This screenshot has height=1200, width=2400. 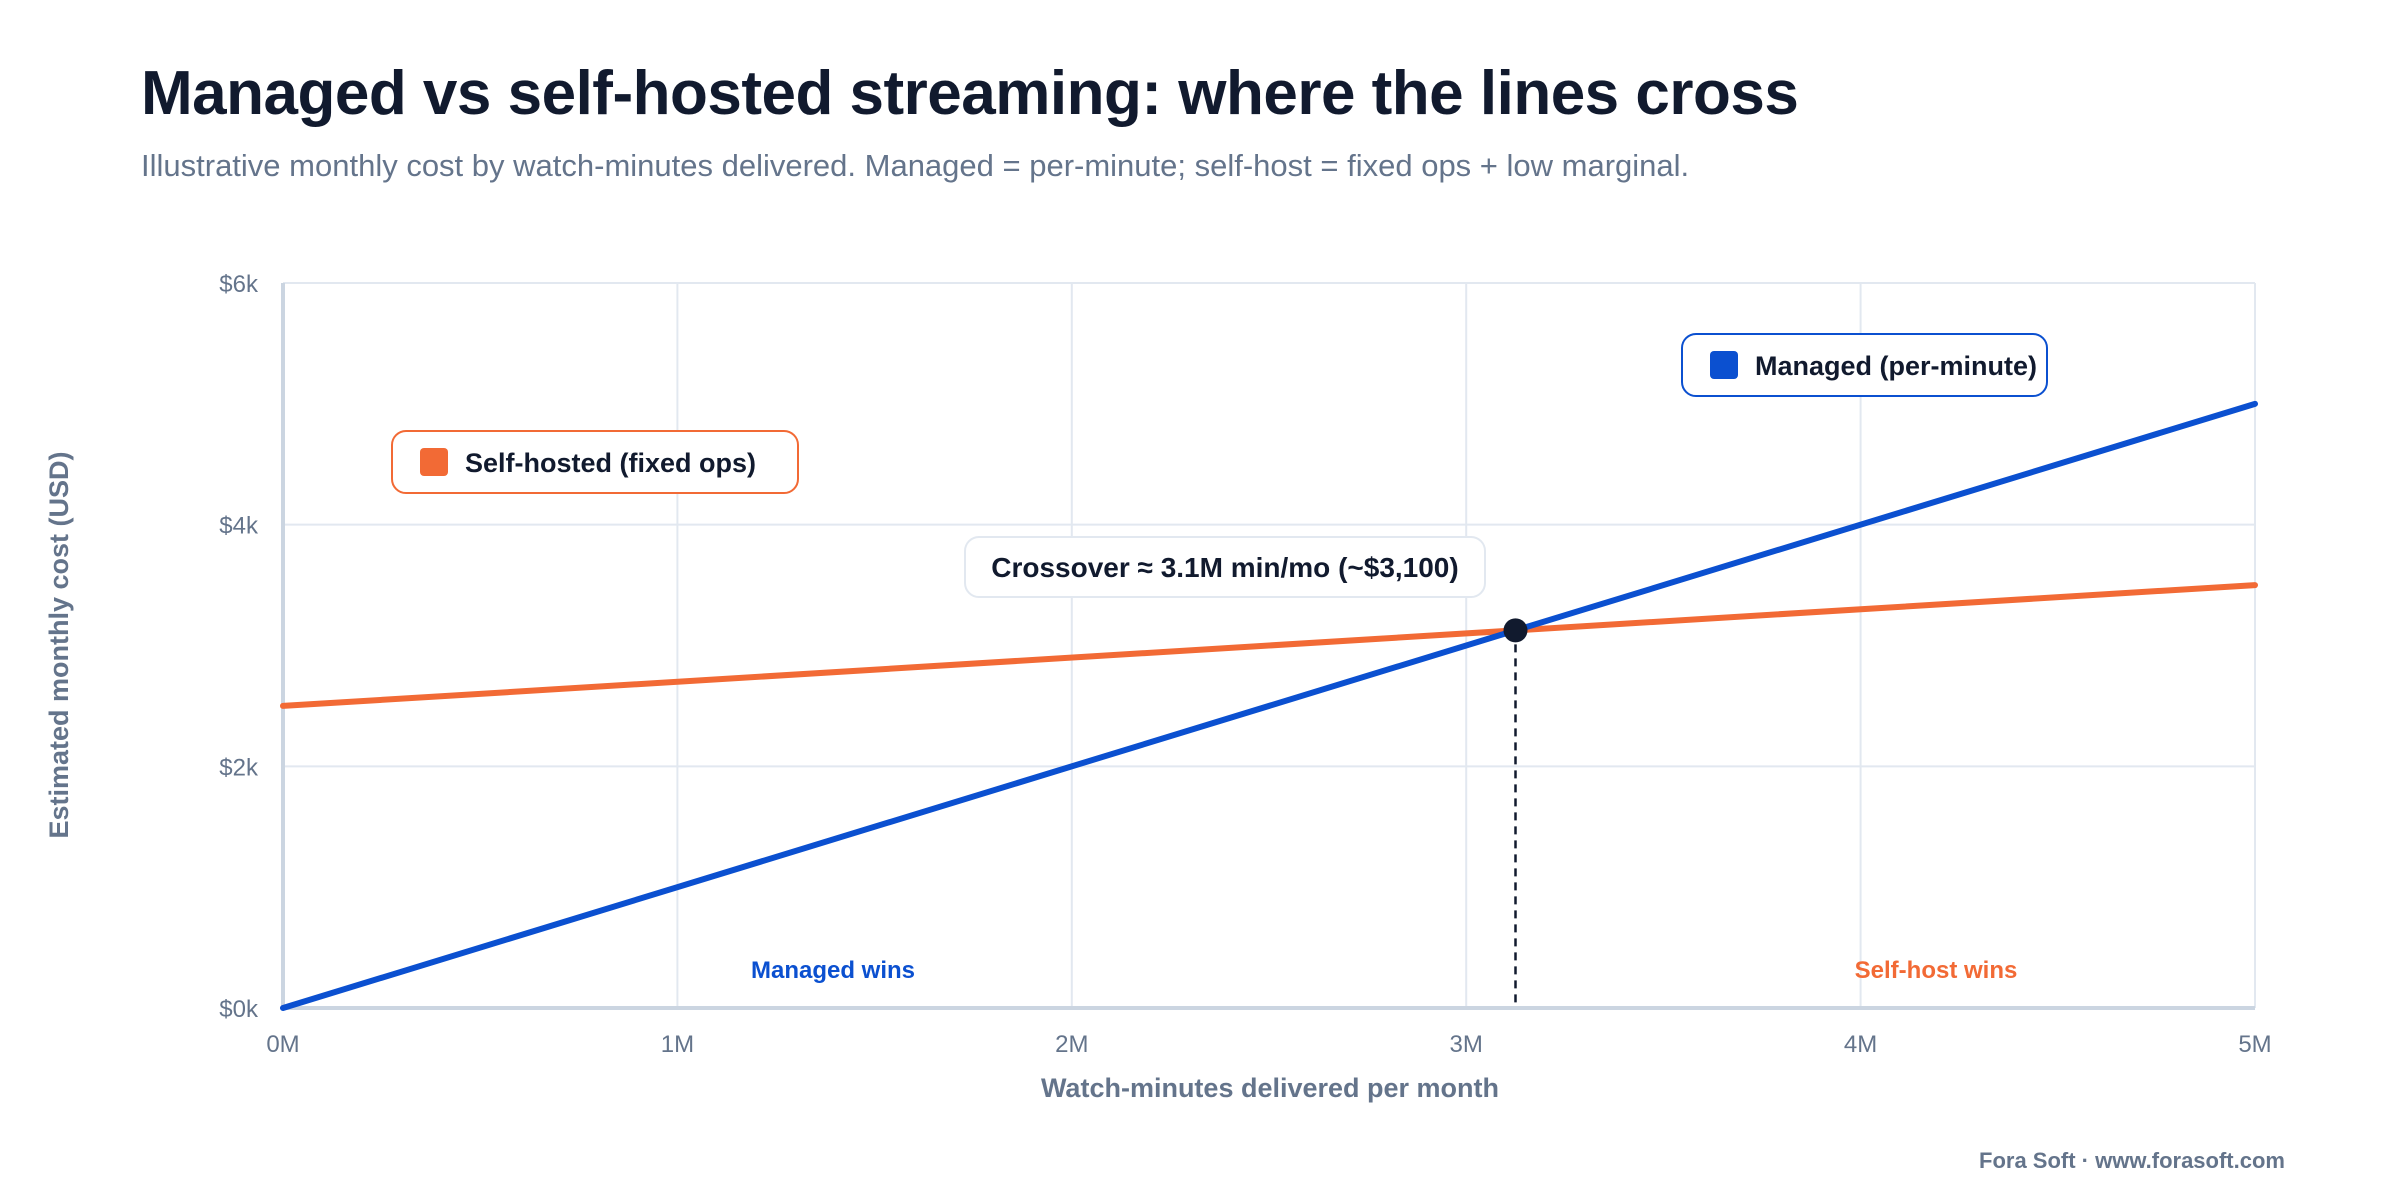 I want to click on x-tick-label: 2M, so click(x=1071, y=1044).